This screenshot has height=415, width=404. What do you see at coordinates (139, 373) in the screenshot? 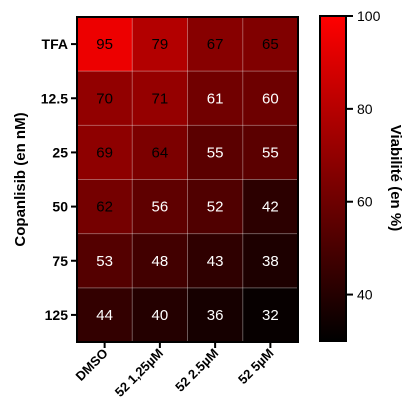
I see `x-tick-label: 52 1,25µM` at bounding box center [139, 373].